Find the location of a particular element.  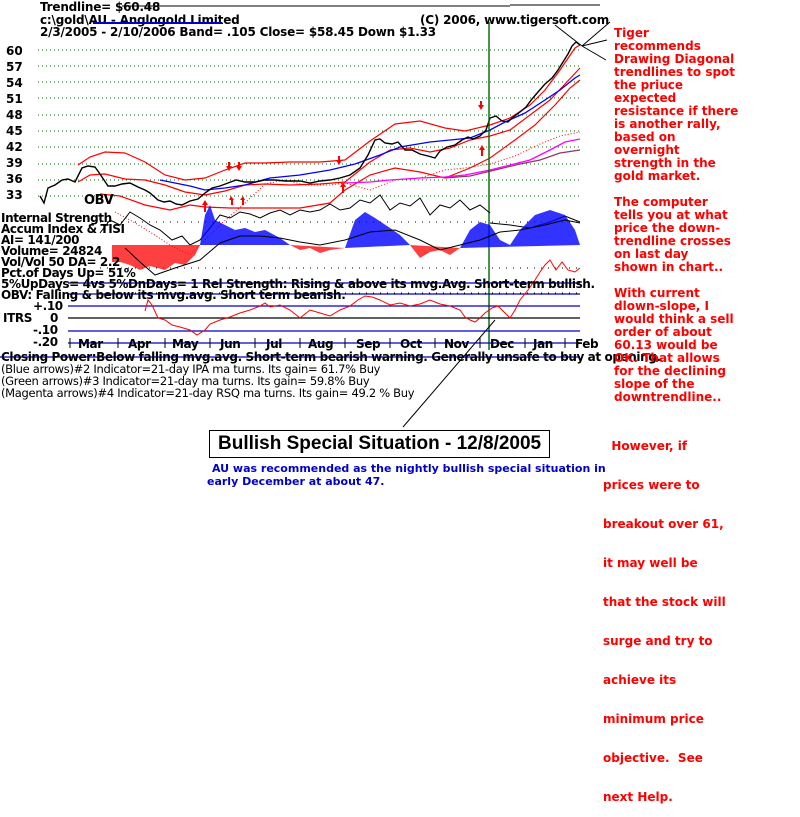

pct-days-up: Pct.of Days Up= 51% is located at coordinates (68, 273).